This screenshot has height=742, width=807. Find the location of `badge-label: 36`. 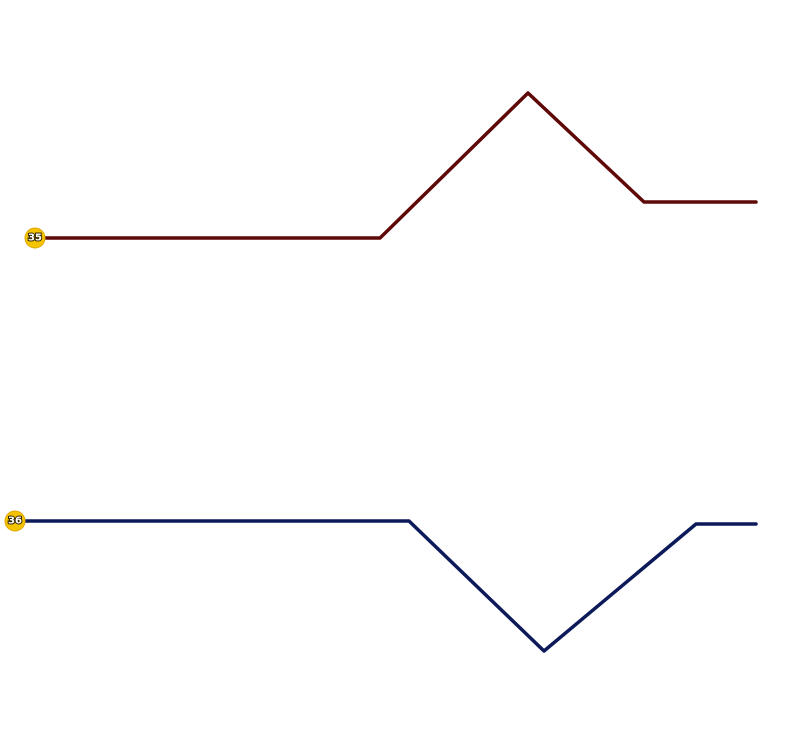

badge-label: 36 is located at coordinates (15, 521).